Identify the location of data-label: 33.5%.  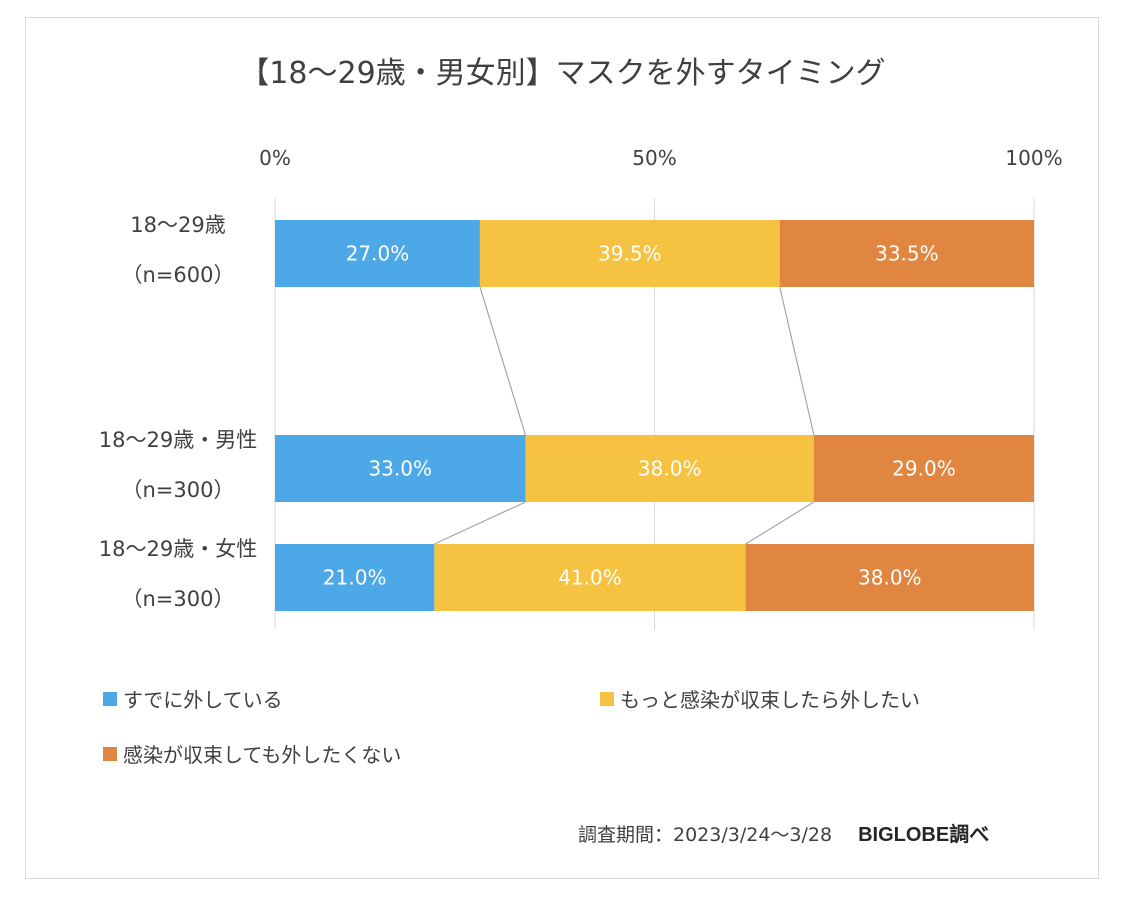
(907, 254).